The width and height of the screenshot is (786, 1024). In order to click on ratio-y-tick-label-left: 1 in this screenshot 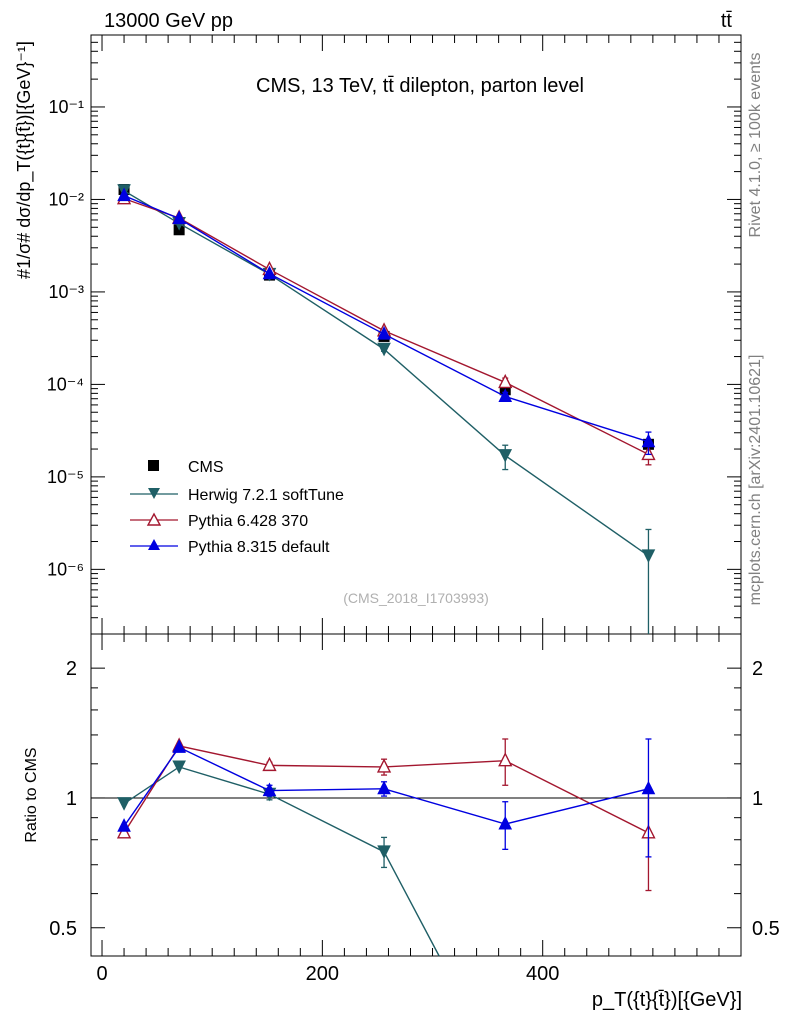, I will do `click(71, 799)`.